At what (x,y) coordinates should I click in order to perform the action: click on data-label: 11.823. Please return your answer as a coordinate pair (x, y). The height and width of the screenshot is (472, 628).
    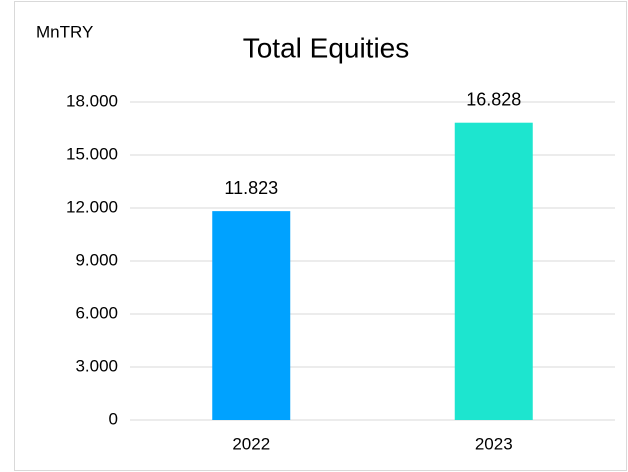
    Looking at the image, I should click on (251, 188).